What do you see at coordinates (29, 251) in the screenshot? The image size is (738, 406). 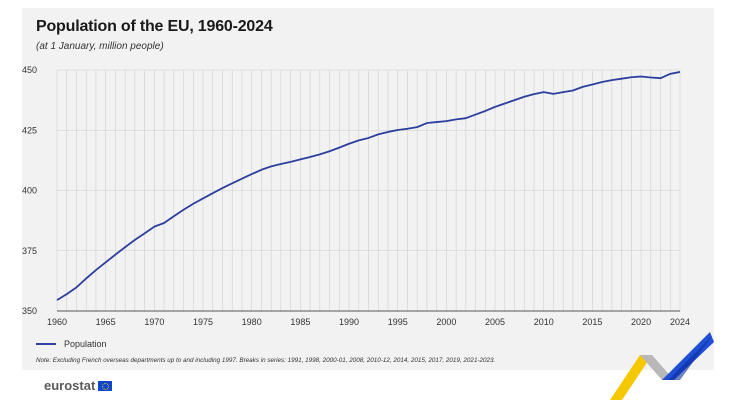 I see `y-tick-label: 375` at bounding box center [29, 251].